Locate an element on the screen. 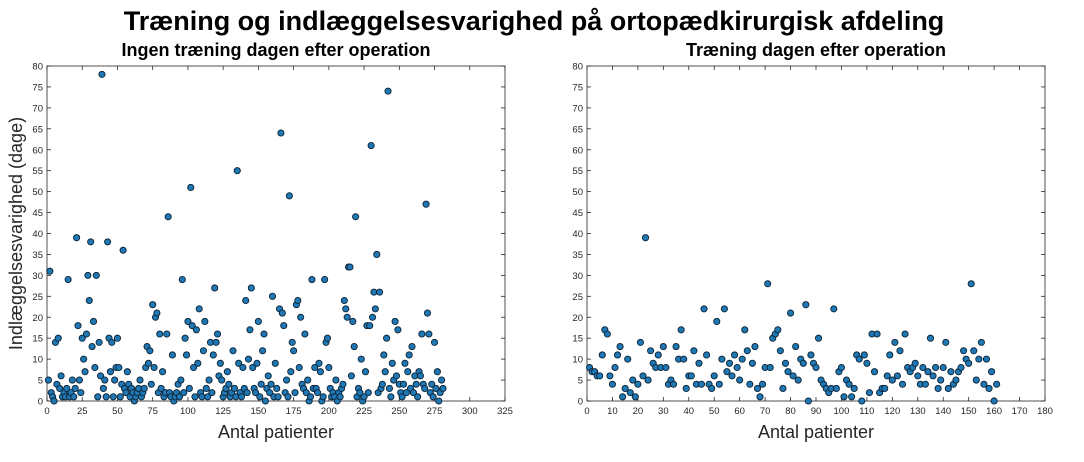 Image resolution: width=1084 pixels, height=462 pixels. y-tick-label: 0 is located at coordinates (580, 402).